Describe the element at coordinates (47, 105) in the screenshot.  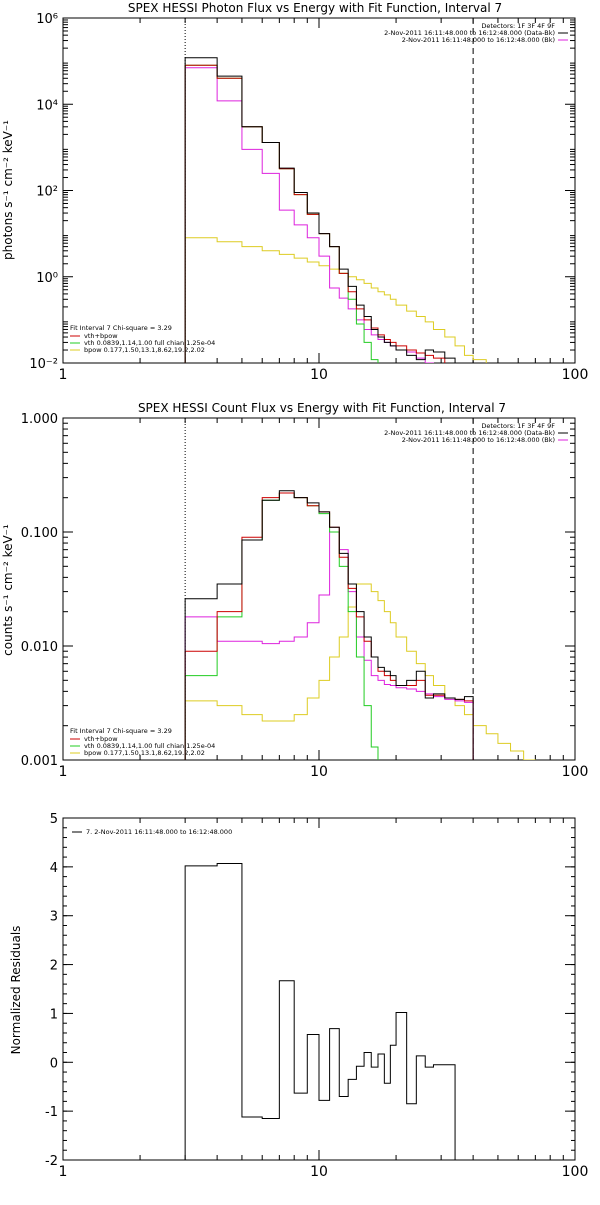
I see `y-tick-label: 10⁴` at that location.